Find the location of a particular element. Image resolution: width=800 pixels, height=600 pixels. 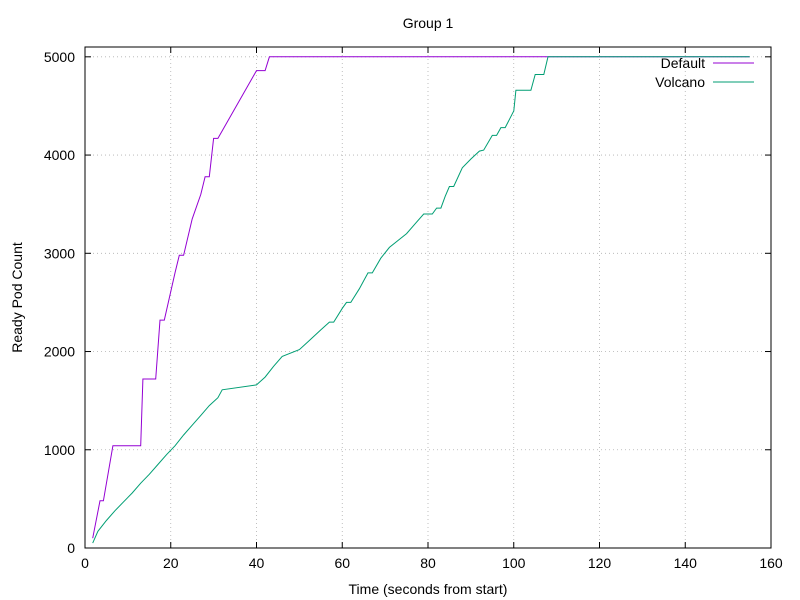

y-tick-label: 0 is located at coordinates (71, 548).